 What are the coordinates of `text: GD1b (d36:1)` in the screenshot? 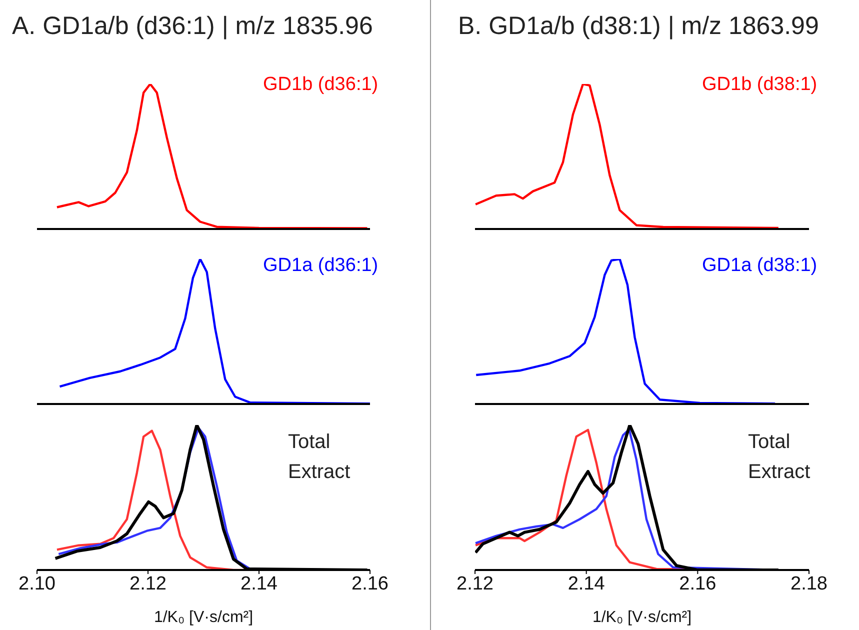 It's located at (320, 85).